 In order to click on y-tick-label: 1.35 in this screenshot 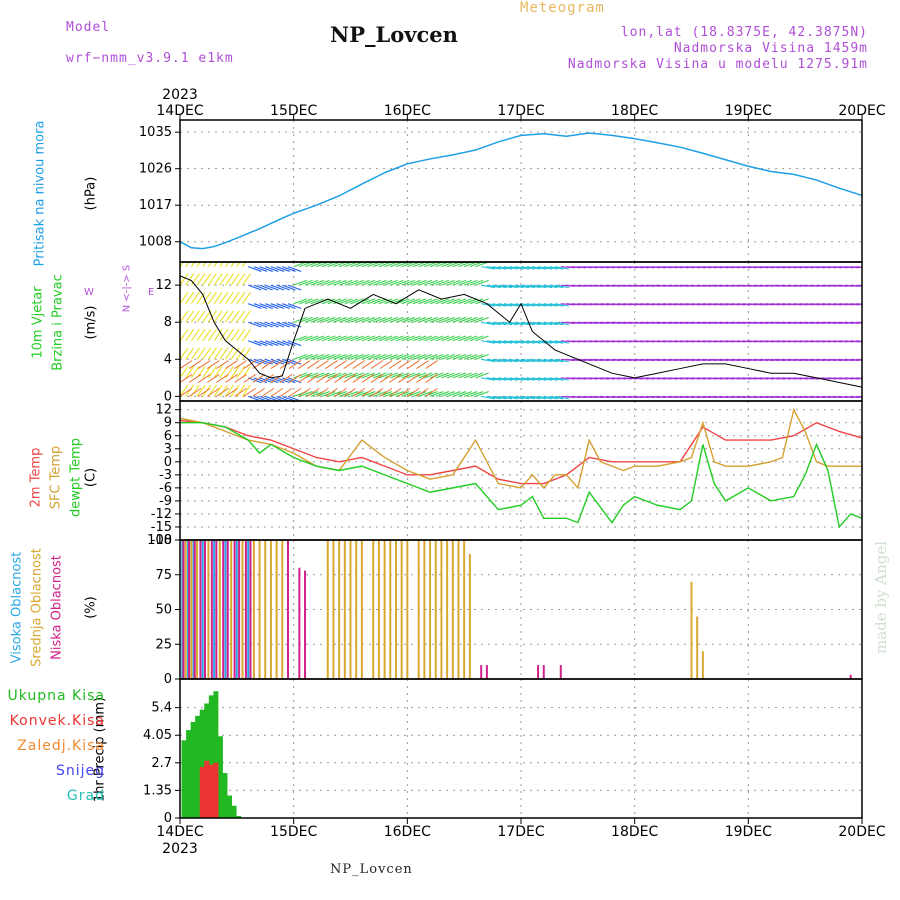, I will do `click(157, 790)`.